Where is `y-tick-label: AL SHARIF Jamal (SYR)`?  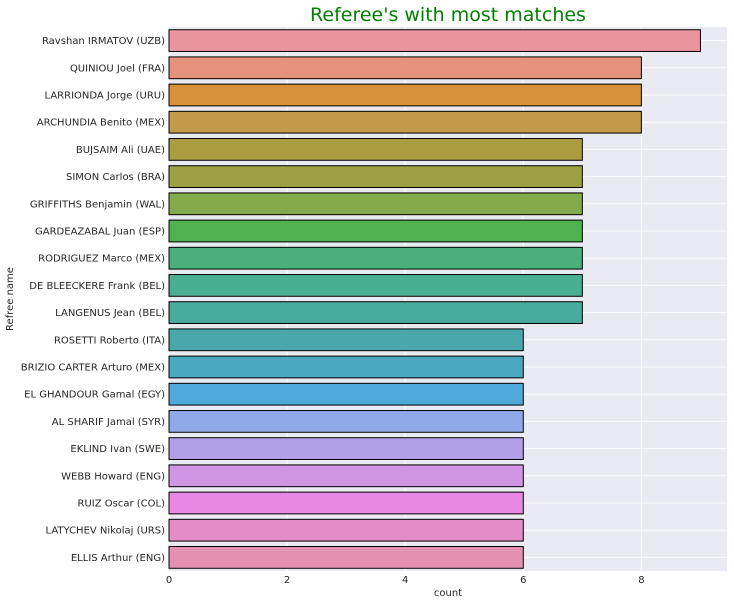 y-tick-label: AL SHARIF Jamal (SYR) is located at coordinates (108, 422).